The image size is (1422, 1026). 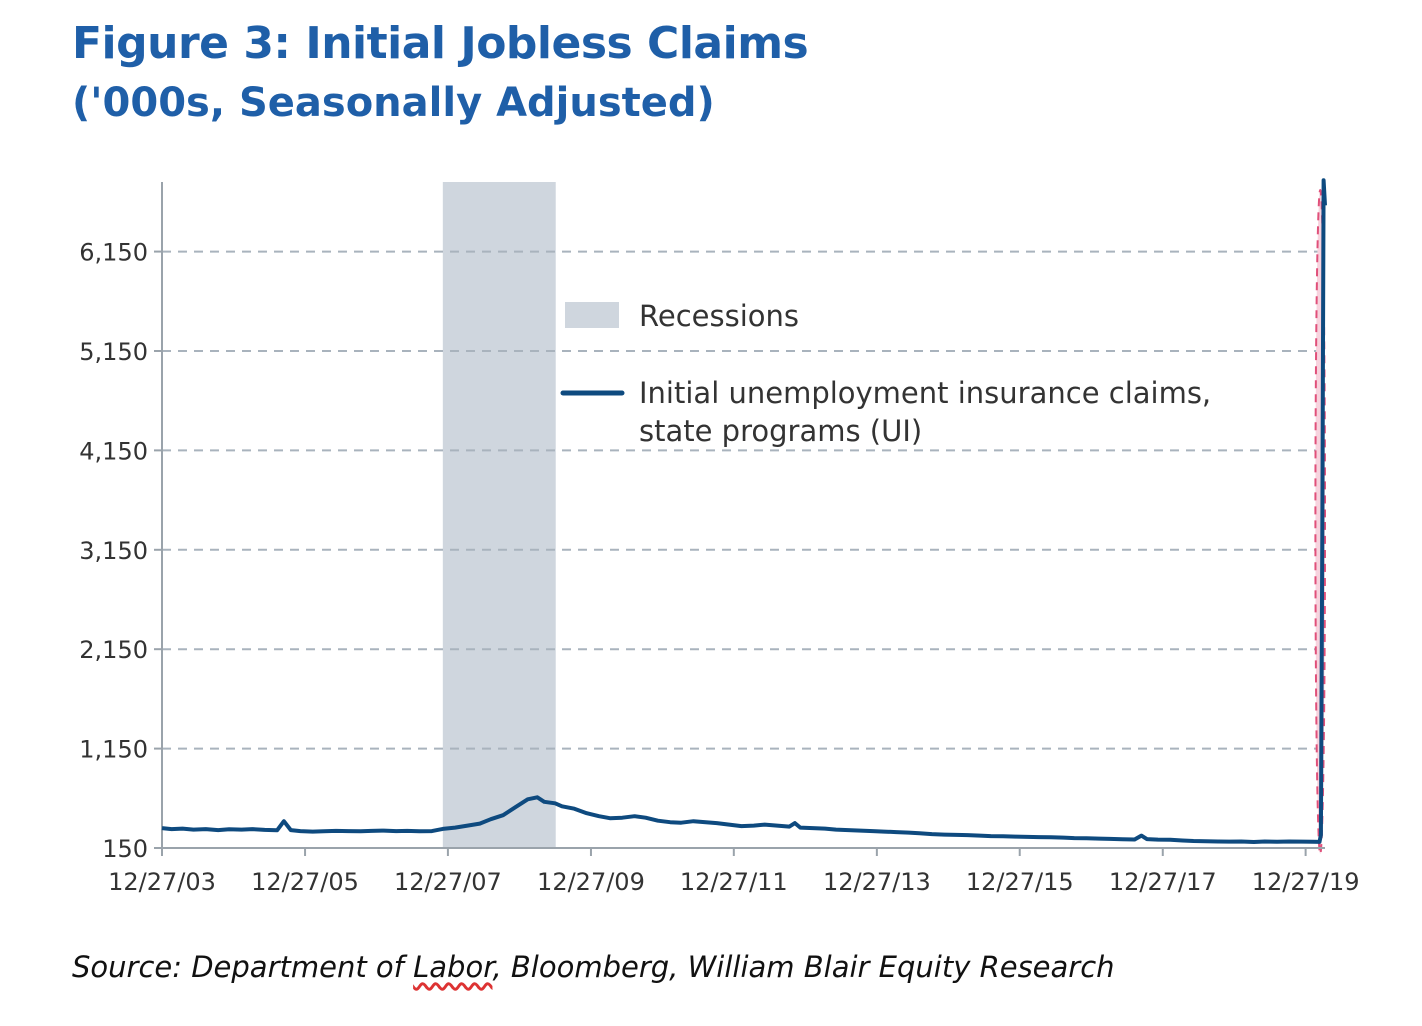 I want to click on y-tick-label-0: 150, so click(x=125, y=849).